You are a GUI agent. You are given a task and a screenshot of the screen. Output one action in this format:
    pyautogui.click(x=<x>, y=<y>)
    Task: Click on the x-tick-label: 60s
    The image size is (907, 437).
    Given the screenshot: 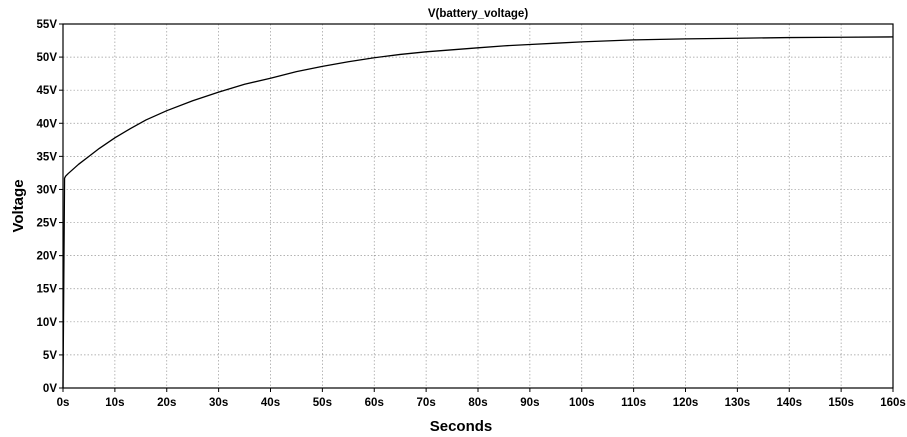 What is the action you would take?
    pyautogui.click(x=374, y=403)
    